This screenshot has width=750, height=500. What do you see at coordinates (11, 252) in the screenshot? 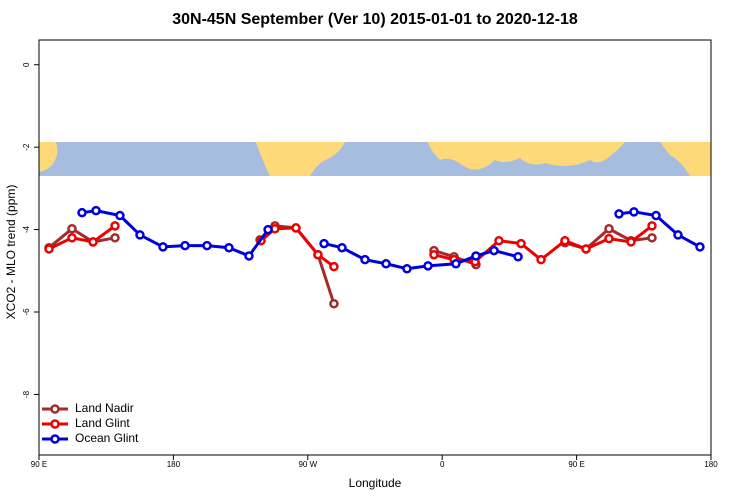
I see `y-axis-label: XCO2 - MLO trend (ppm)` at bounding box center [11, 252].